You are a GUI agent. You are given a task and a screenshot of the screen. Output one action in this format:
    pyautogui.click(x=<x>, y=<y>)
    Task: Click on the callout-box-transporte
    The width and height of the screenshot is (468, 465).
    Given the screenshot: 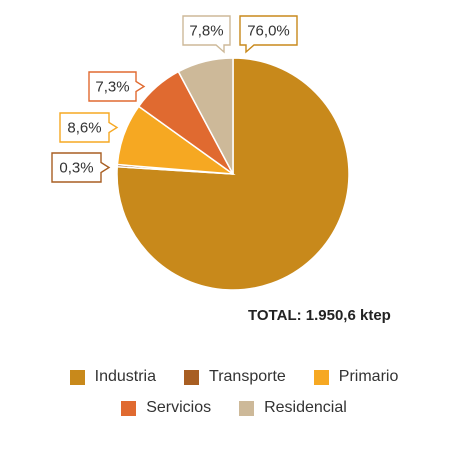 What is the action you would take?
    pyautogui.click(x=81, y=167)
    